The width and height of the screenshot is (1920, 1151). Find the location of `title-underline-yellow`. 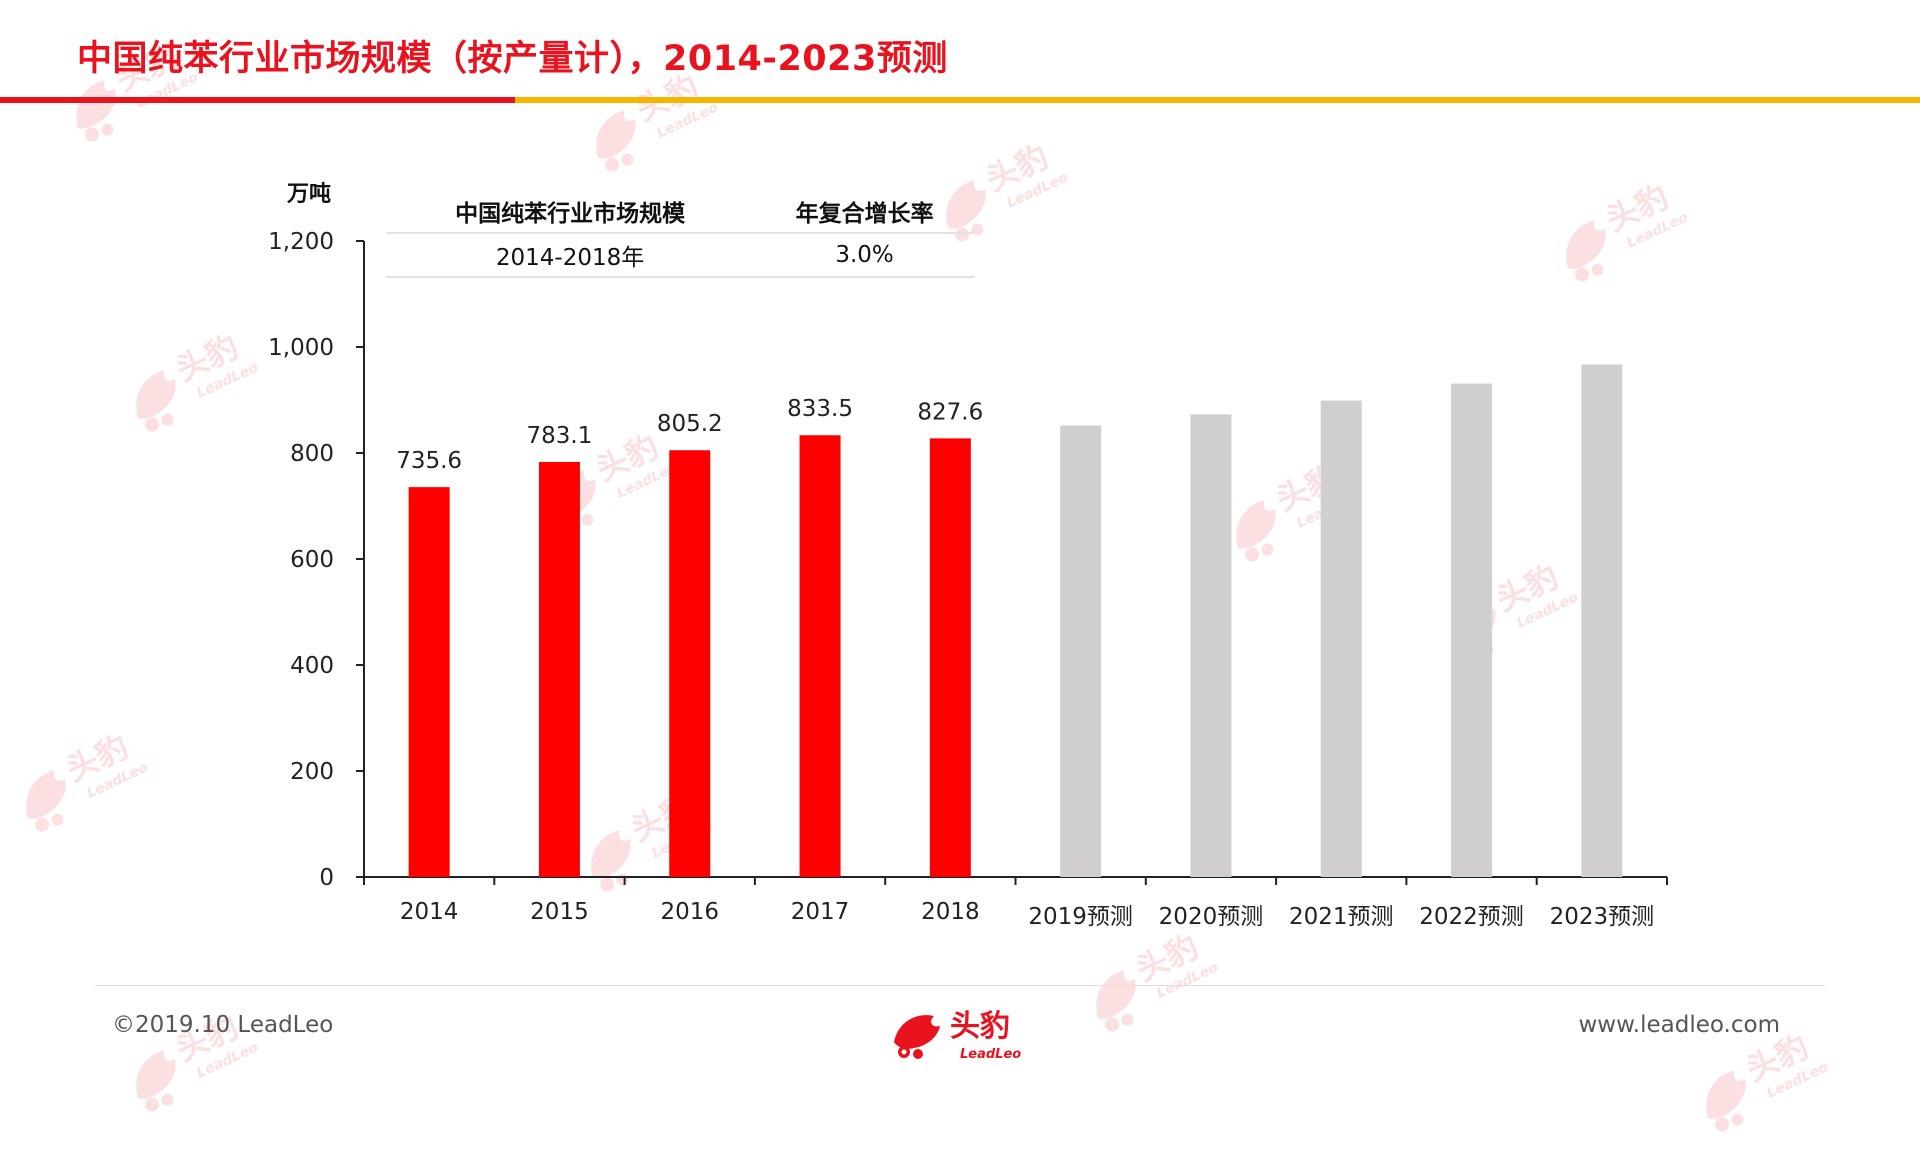

title-underline-yellow is located at coordinates (1217, 100).